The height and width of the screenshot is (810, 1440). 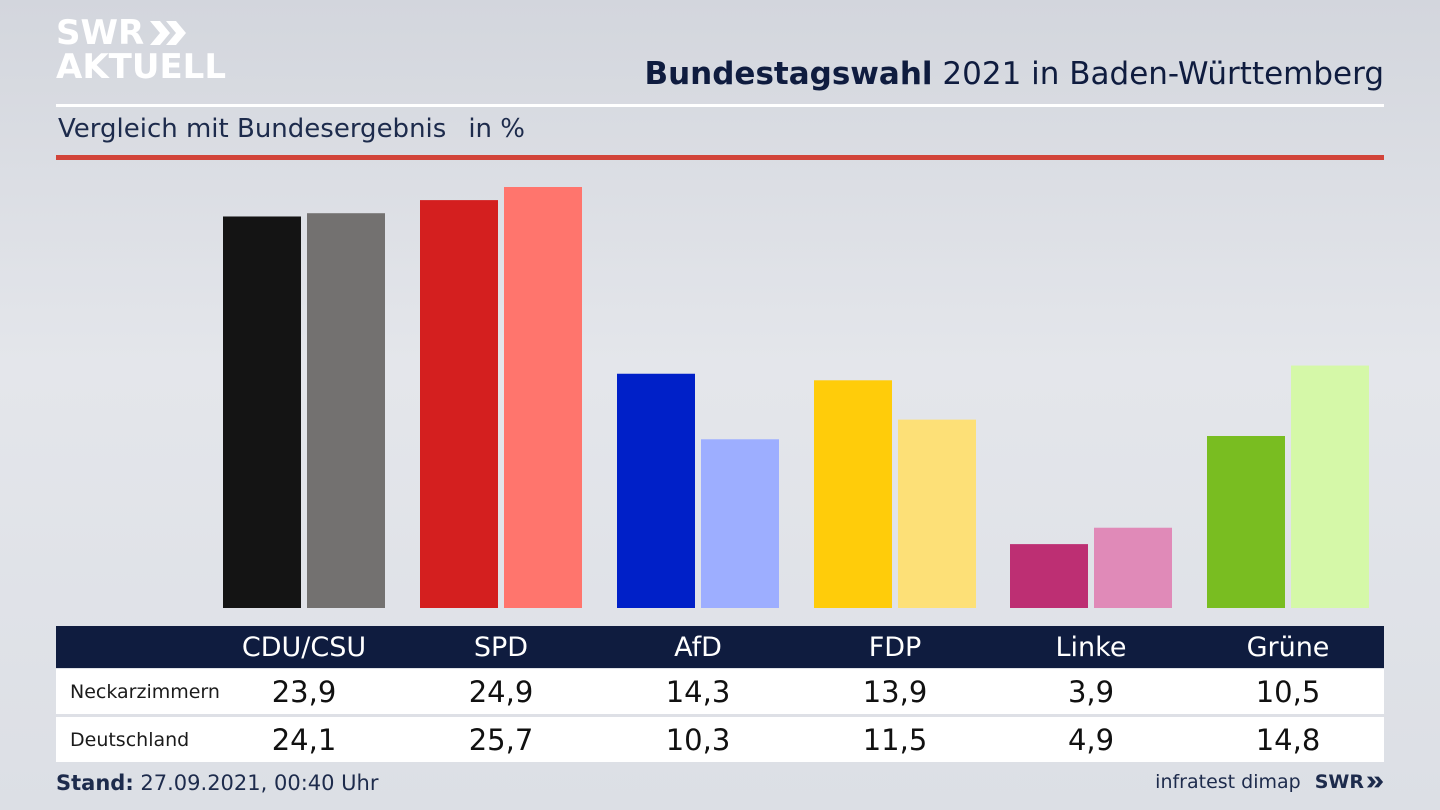 I want to click on value-cell: 14,3, so click(x=698, y=691).